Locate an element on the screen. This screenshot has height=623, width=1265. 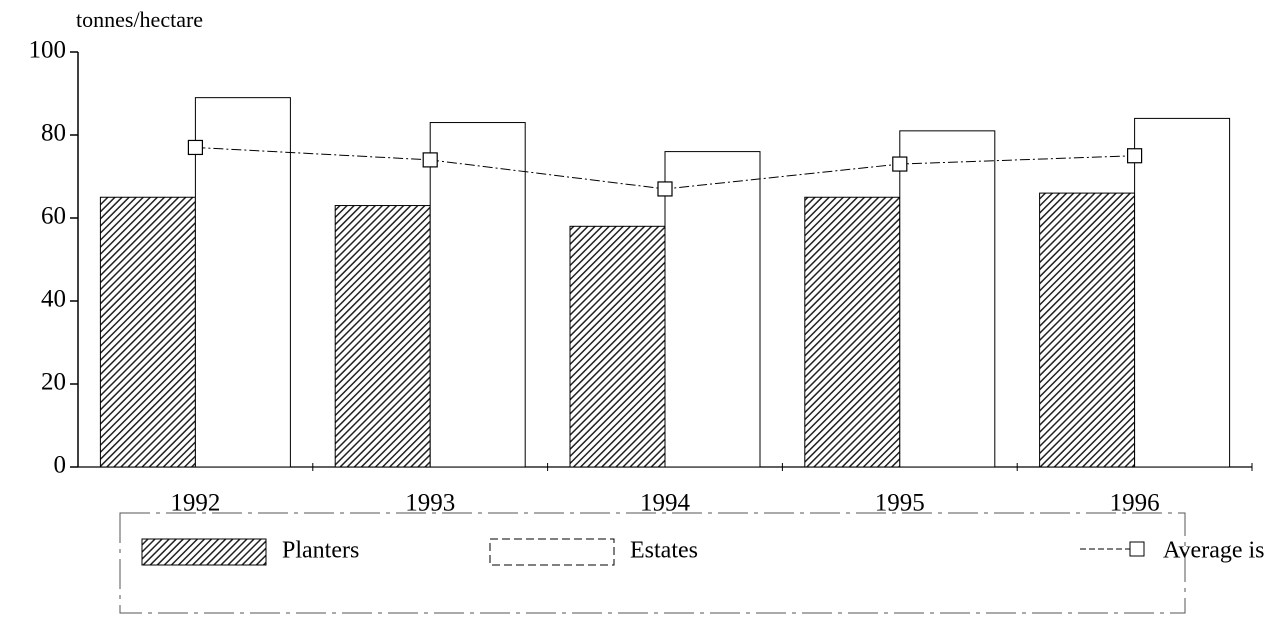
y-axis-label: tonnes/hectare is located at coordinates (139, 19).